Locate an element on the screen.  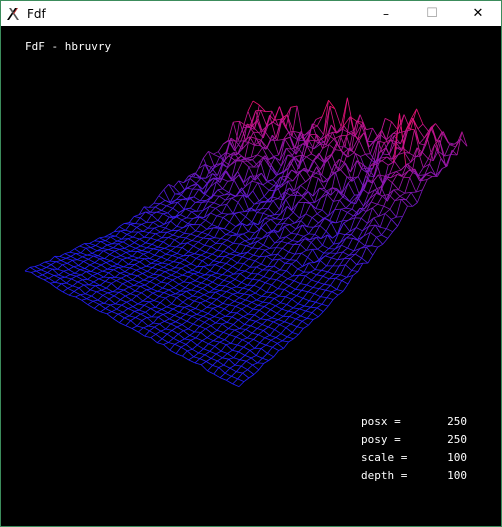
minimize-icon: – is located at coordinates (386, 13).